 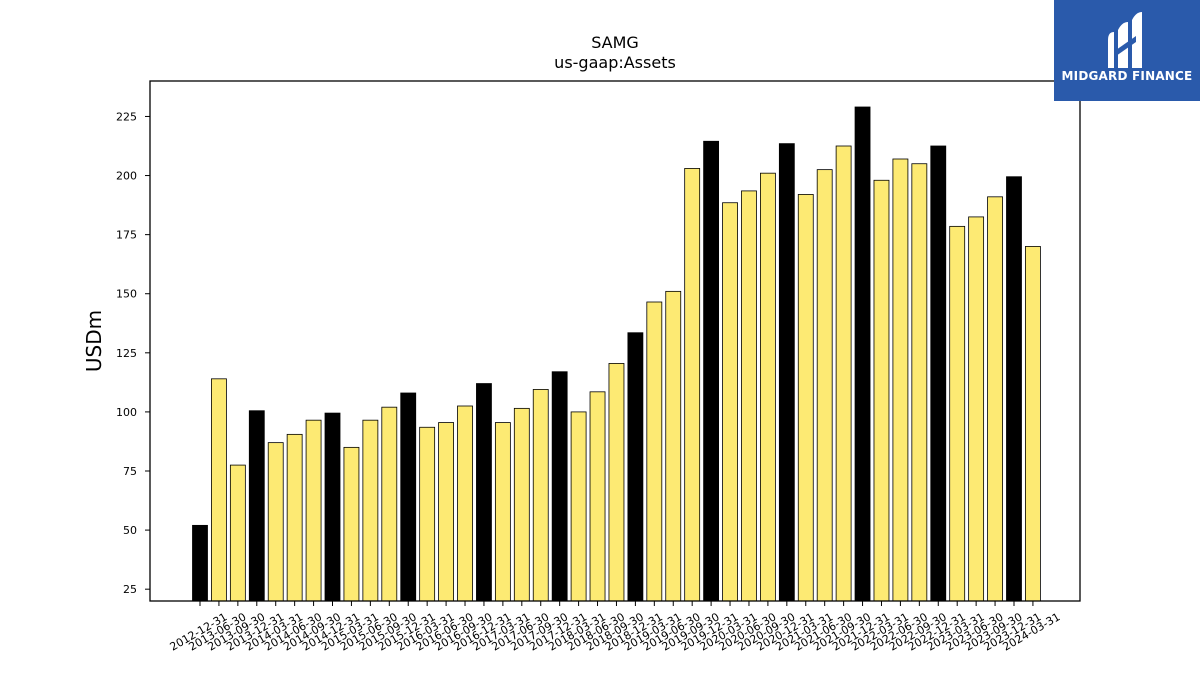 I want to click on y-tick-label: 125, so click(x=126, y=353).